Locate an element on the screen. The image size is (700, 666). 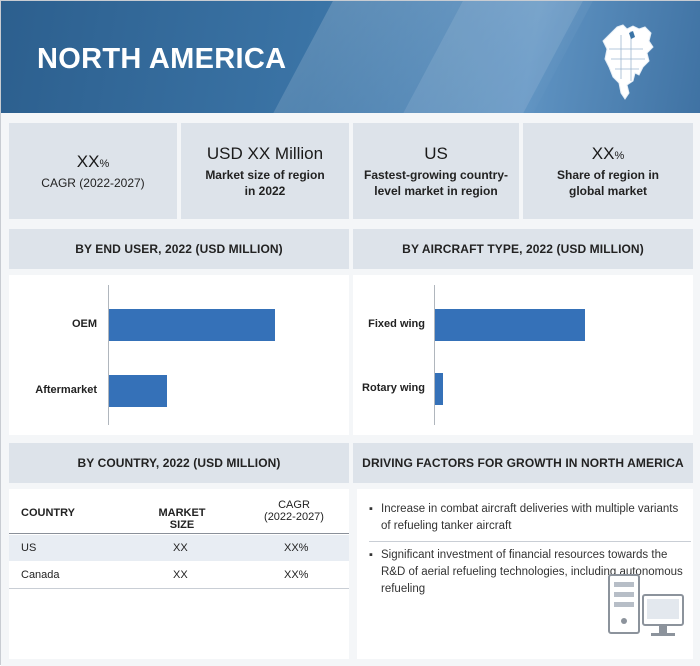
aircraft-type-axis is located at coordinates (434, 355).